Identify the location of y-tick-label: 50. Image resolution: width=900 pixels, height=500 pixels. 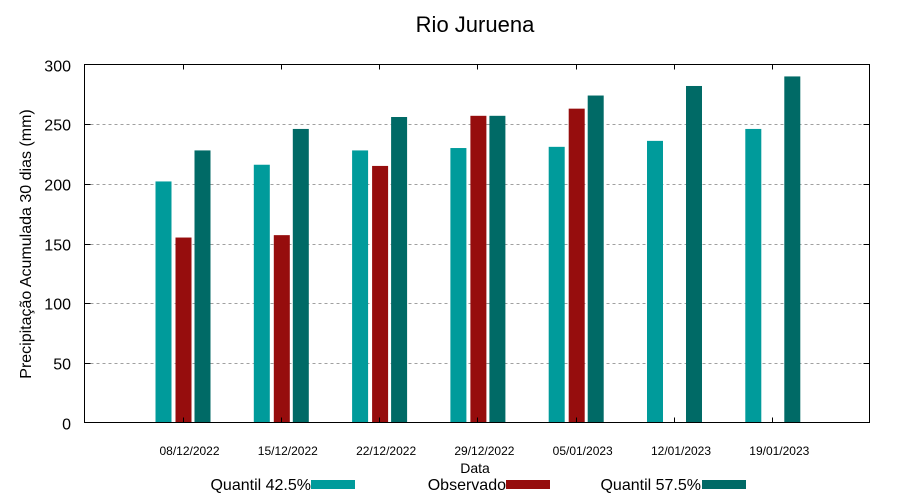
(62, 365).